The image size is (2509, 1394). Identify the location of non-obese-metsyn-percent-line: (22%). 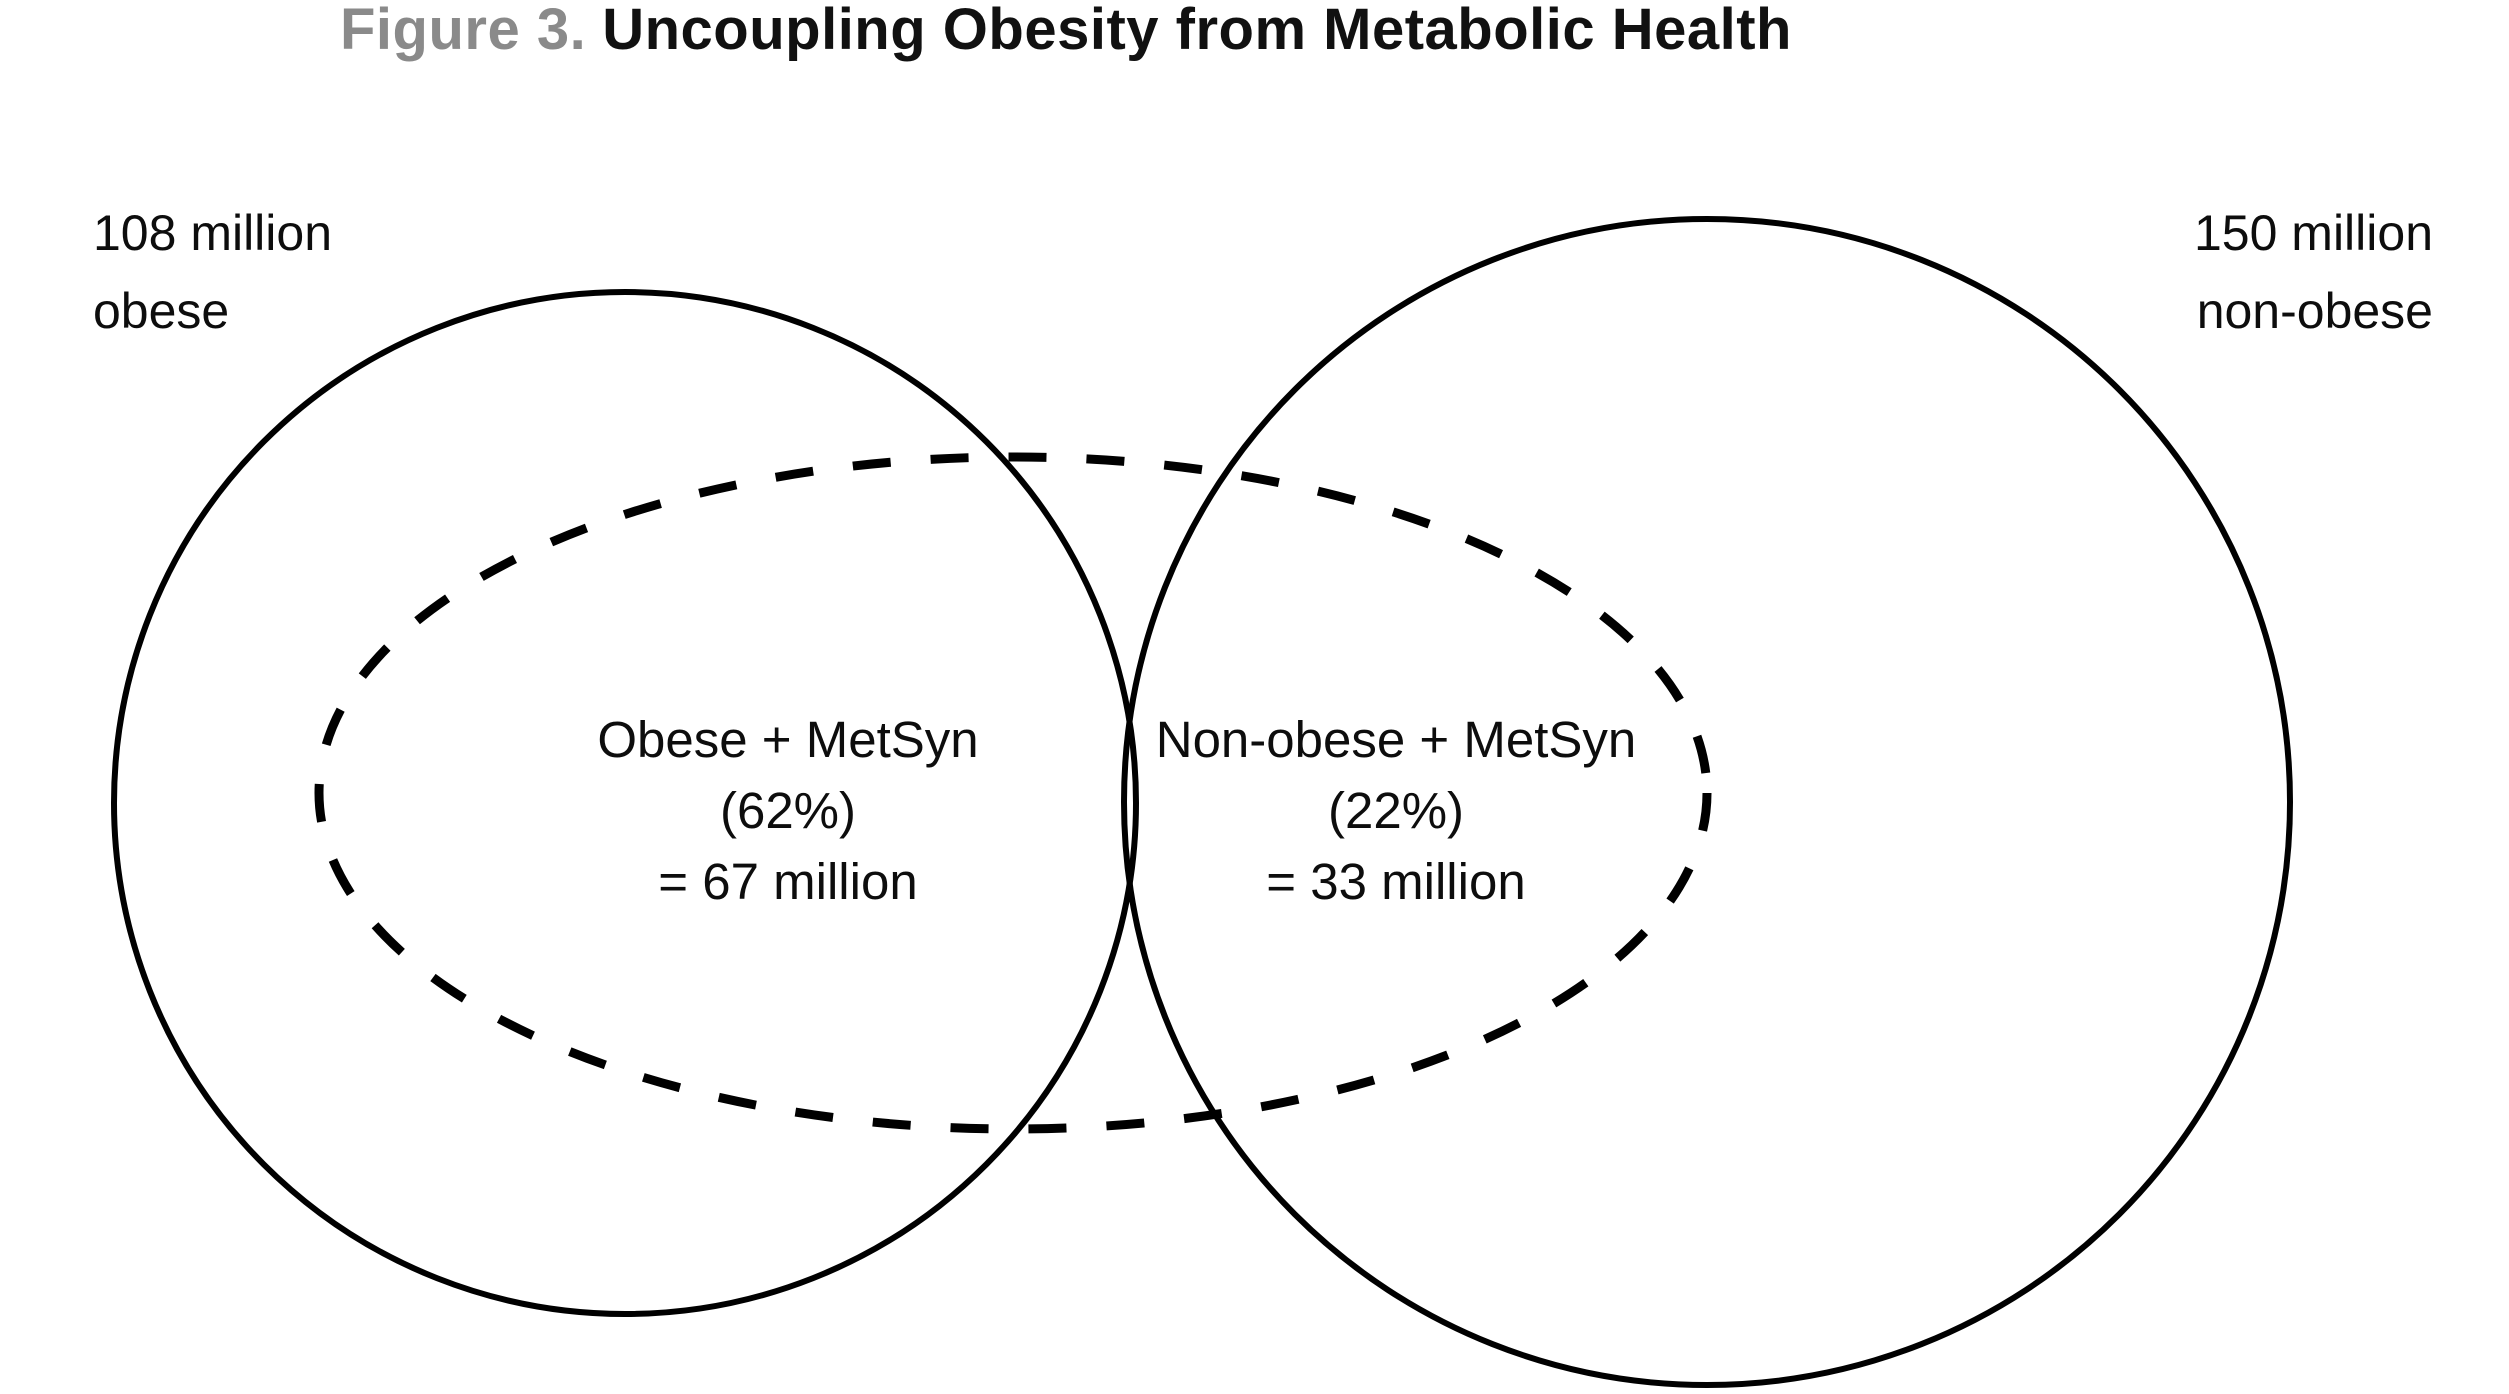
(1396, 810).